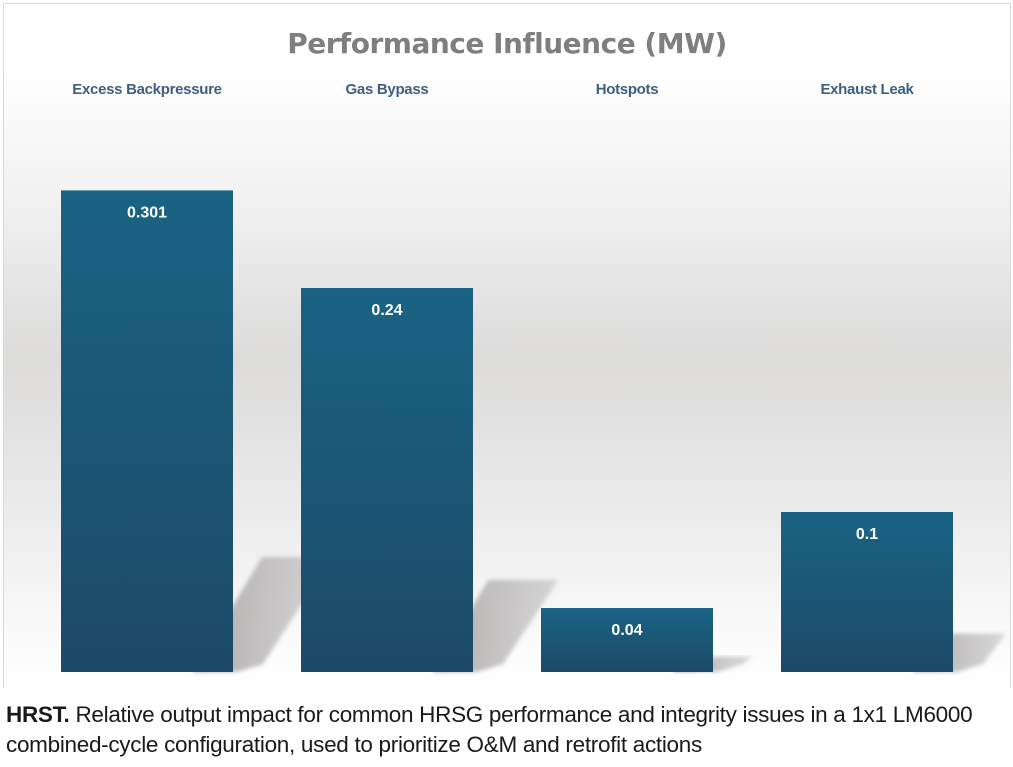  I want to click on category-label: Gas Bypass, so click(387, 89).